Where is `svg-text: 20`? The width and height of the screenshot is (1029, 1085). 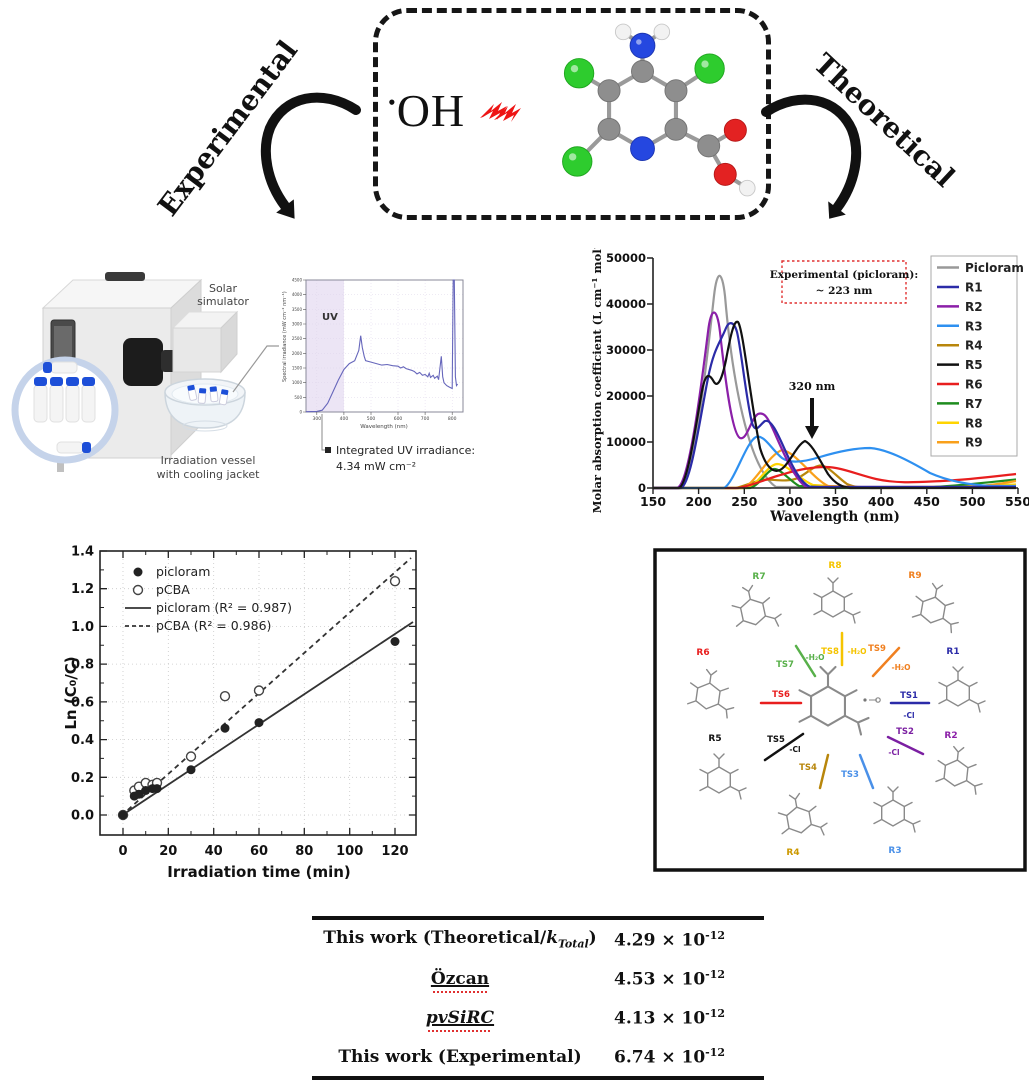 svg-text: 20 is located at coordinates (168, 851).